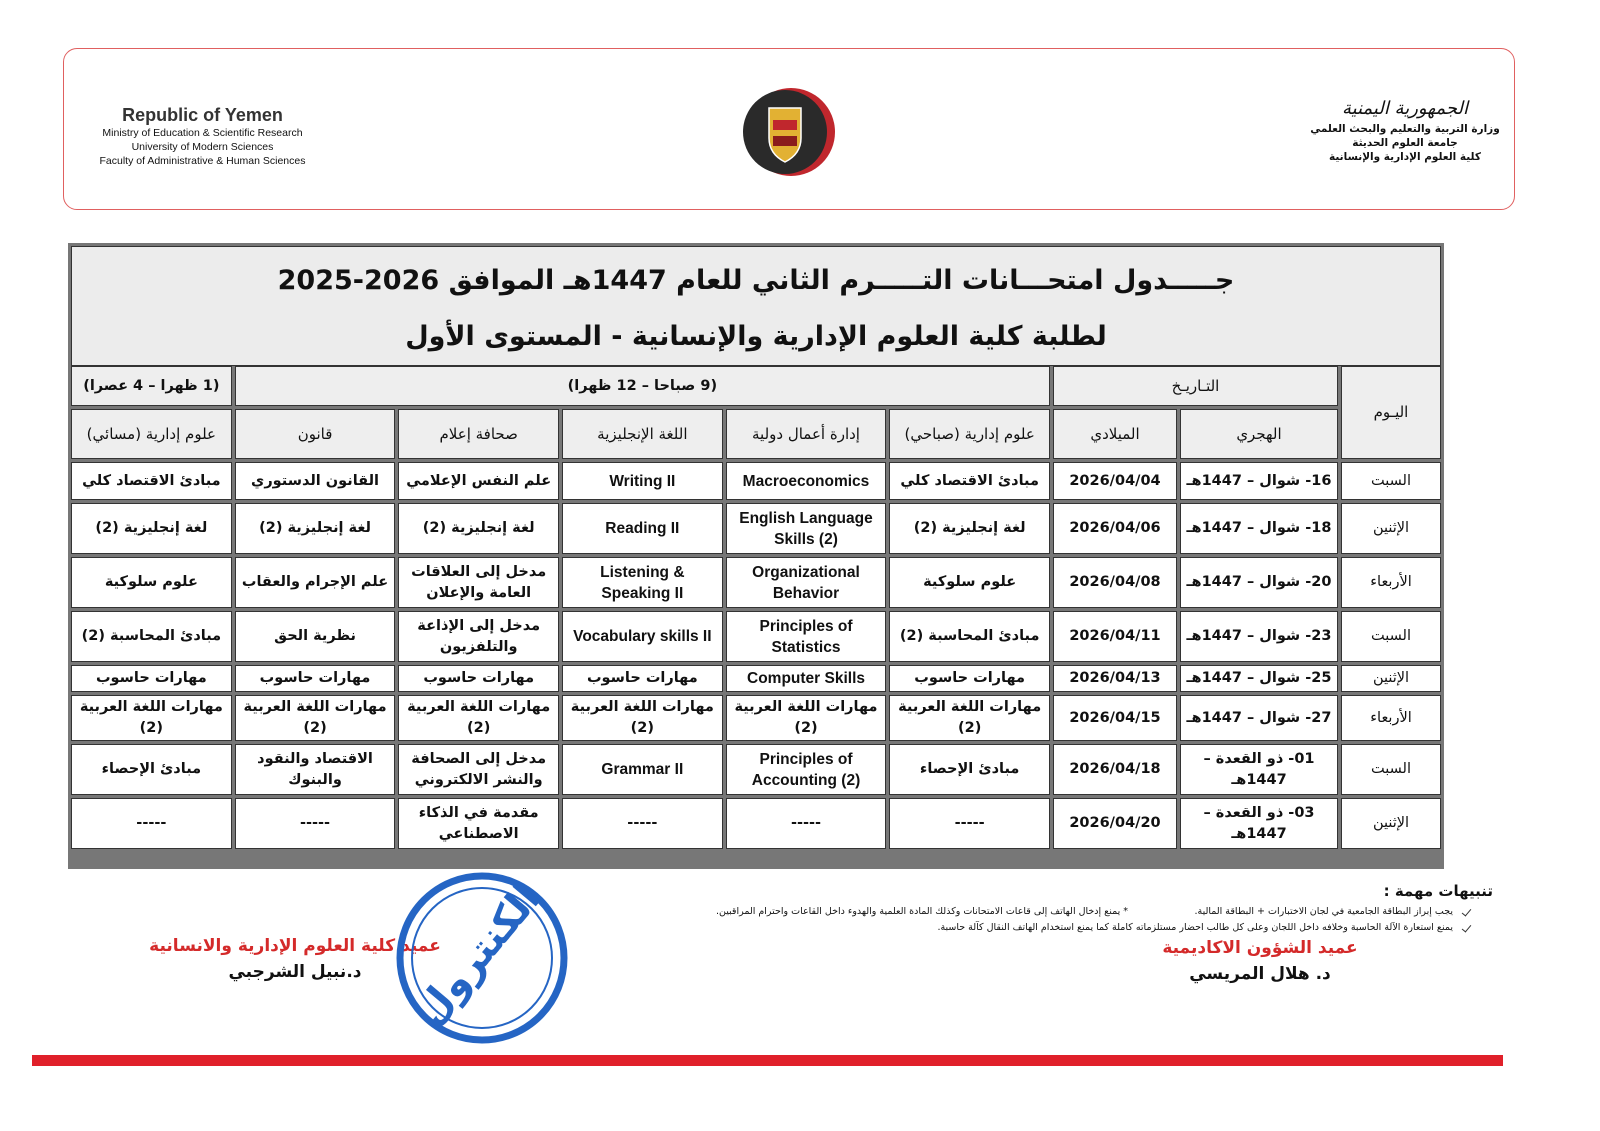 The height and width of the screenshot is (1131, 1600). Describe the element at coordinates (1260, 961) in the screenshot. I see `signature: عميد الشؤون الاكاديمية د. هلال المريسي` at that location.